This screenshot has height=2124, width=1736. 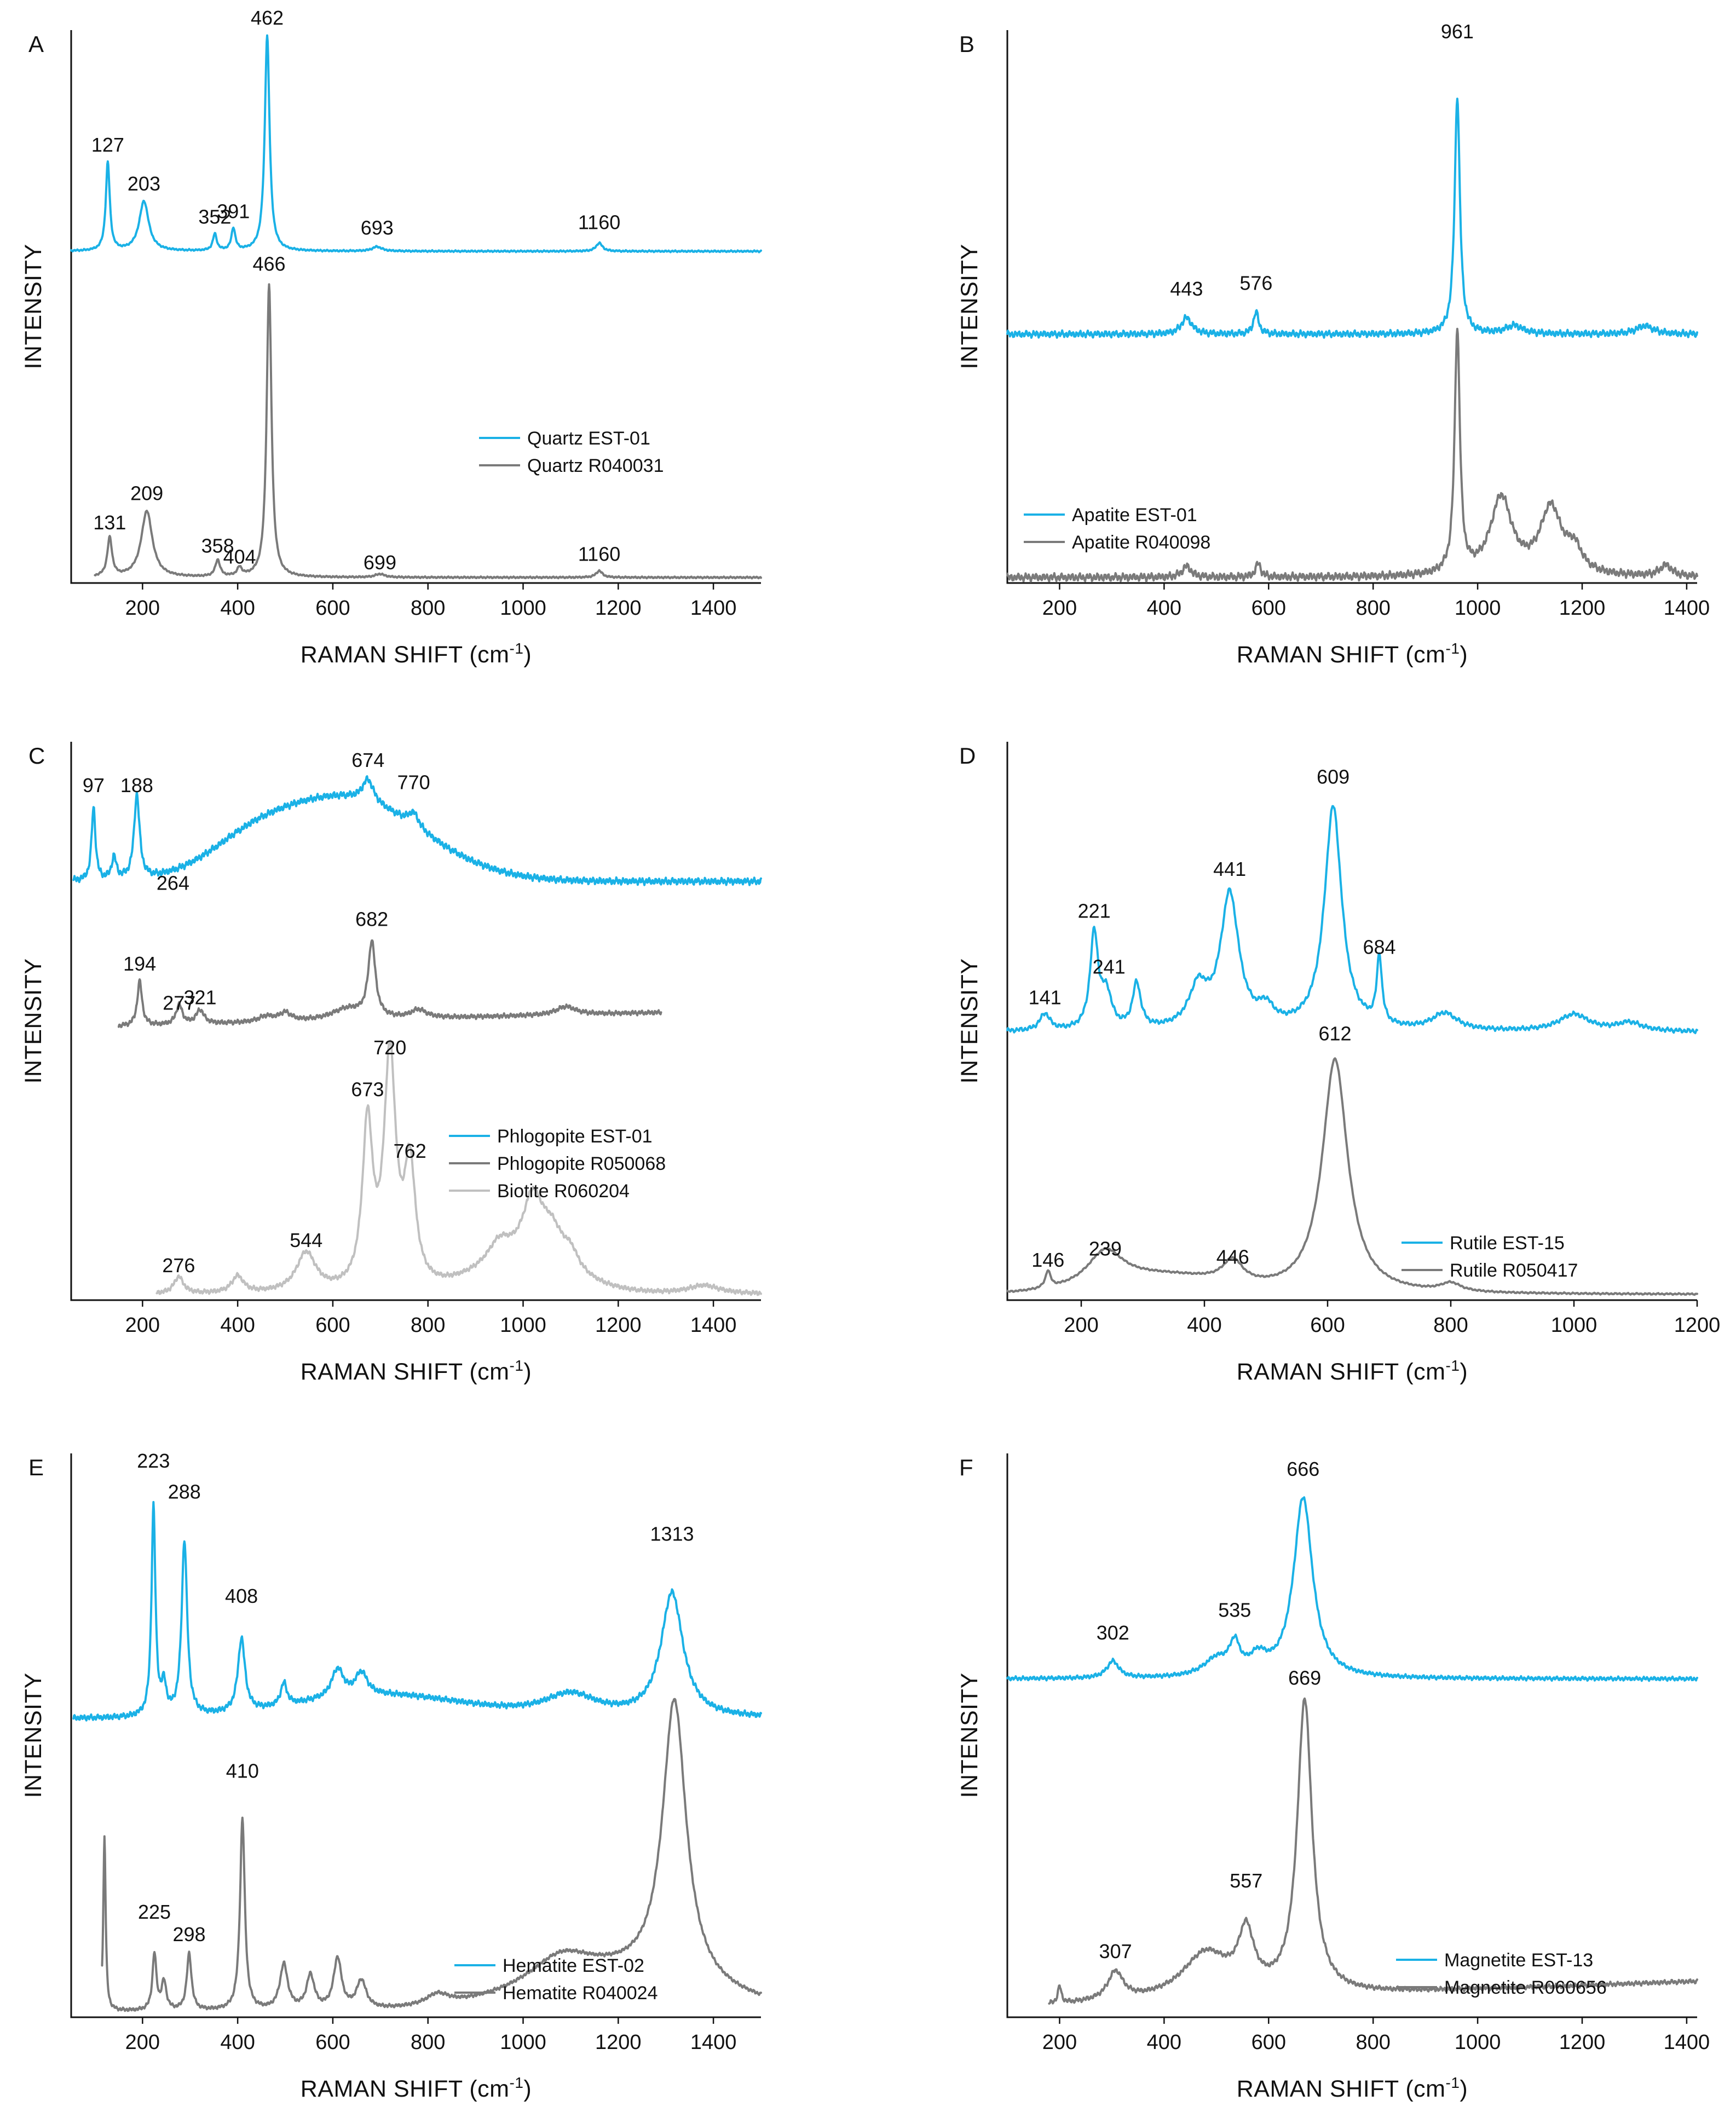 What do you see at coordinates (1501, 1974) in the screenshot?
I see `legend: Magnetite EST-13 Magnetite R060656` at bounding box center [1501, 1974].